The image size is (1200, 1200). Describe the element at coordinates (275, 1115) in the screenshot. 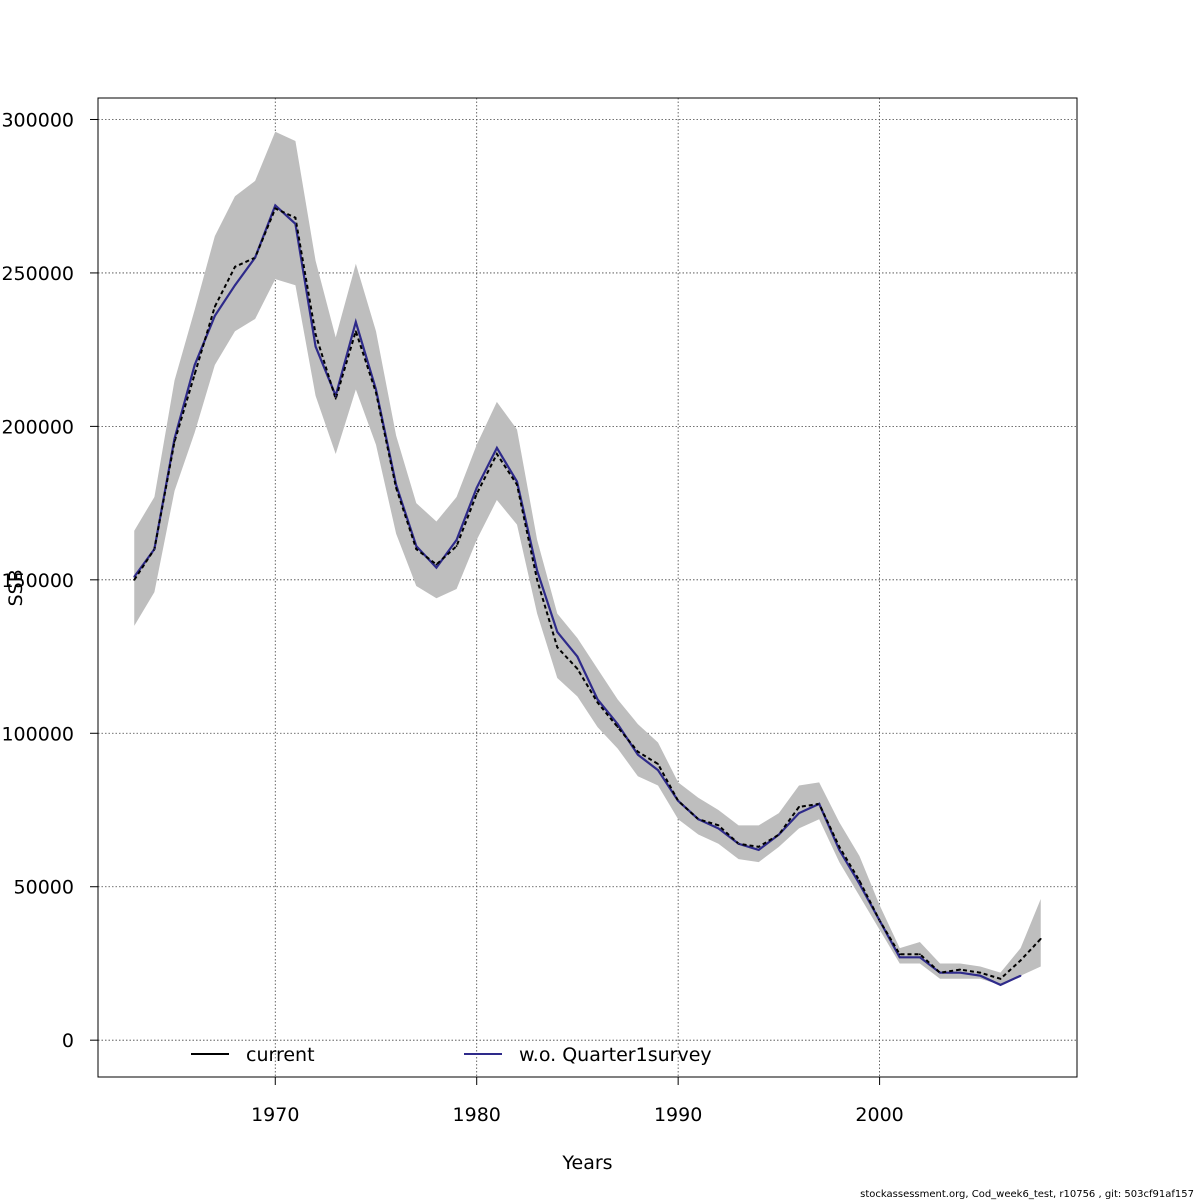

I see `x-tick-label: 1970` at that location.